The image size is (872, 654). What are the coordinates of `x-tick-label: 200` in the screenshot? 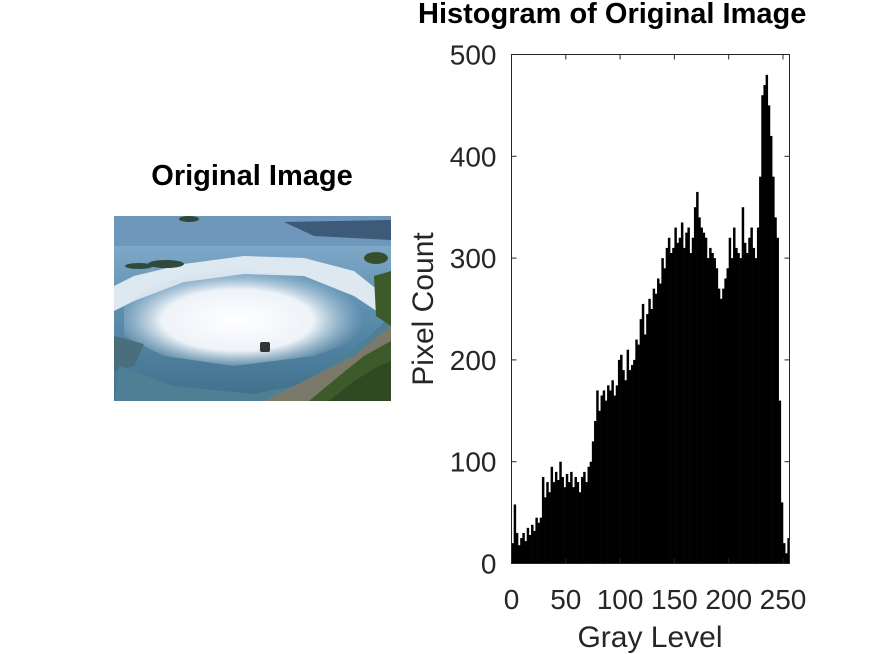 It's located at (728, 599).